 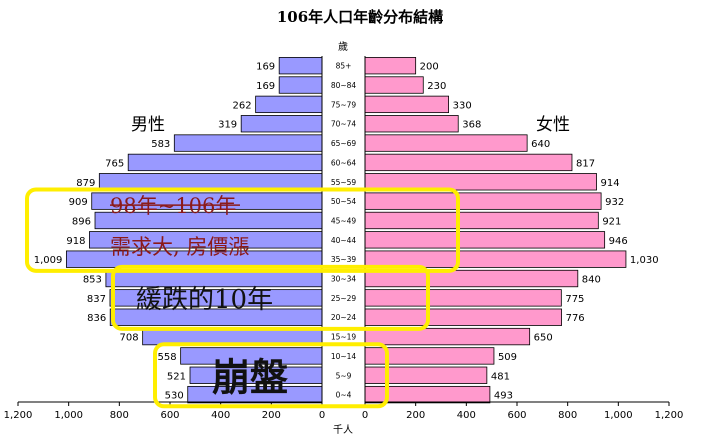 What do you see at coordinates (344, 182) in the screenshot?
I see `age-group-label: 55~59` at bounding box center [344, 182].